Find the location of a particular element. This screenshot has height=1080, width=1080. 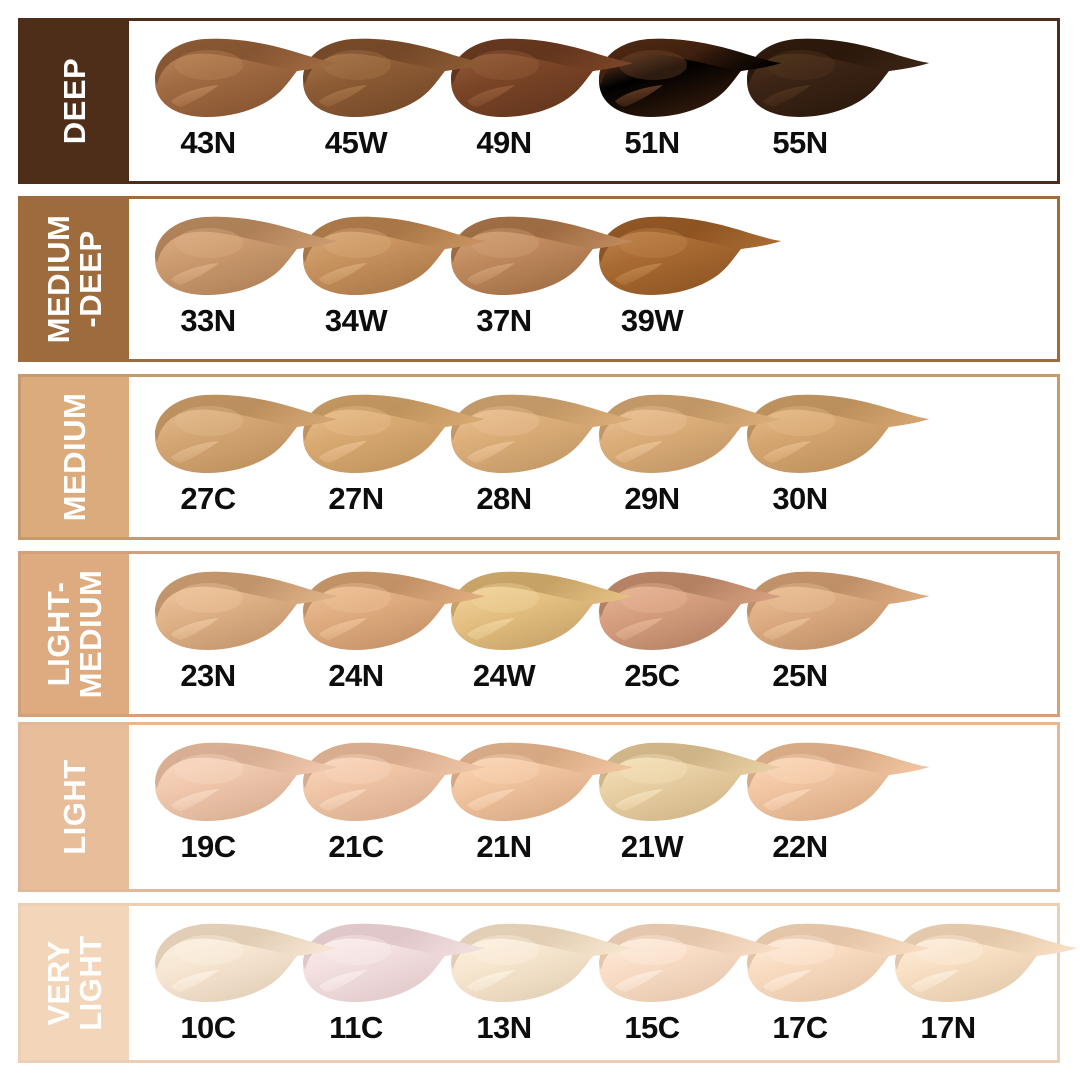

shade-swatch-cell: 55N is located at coordinates (837, 101).